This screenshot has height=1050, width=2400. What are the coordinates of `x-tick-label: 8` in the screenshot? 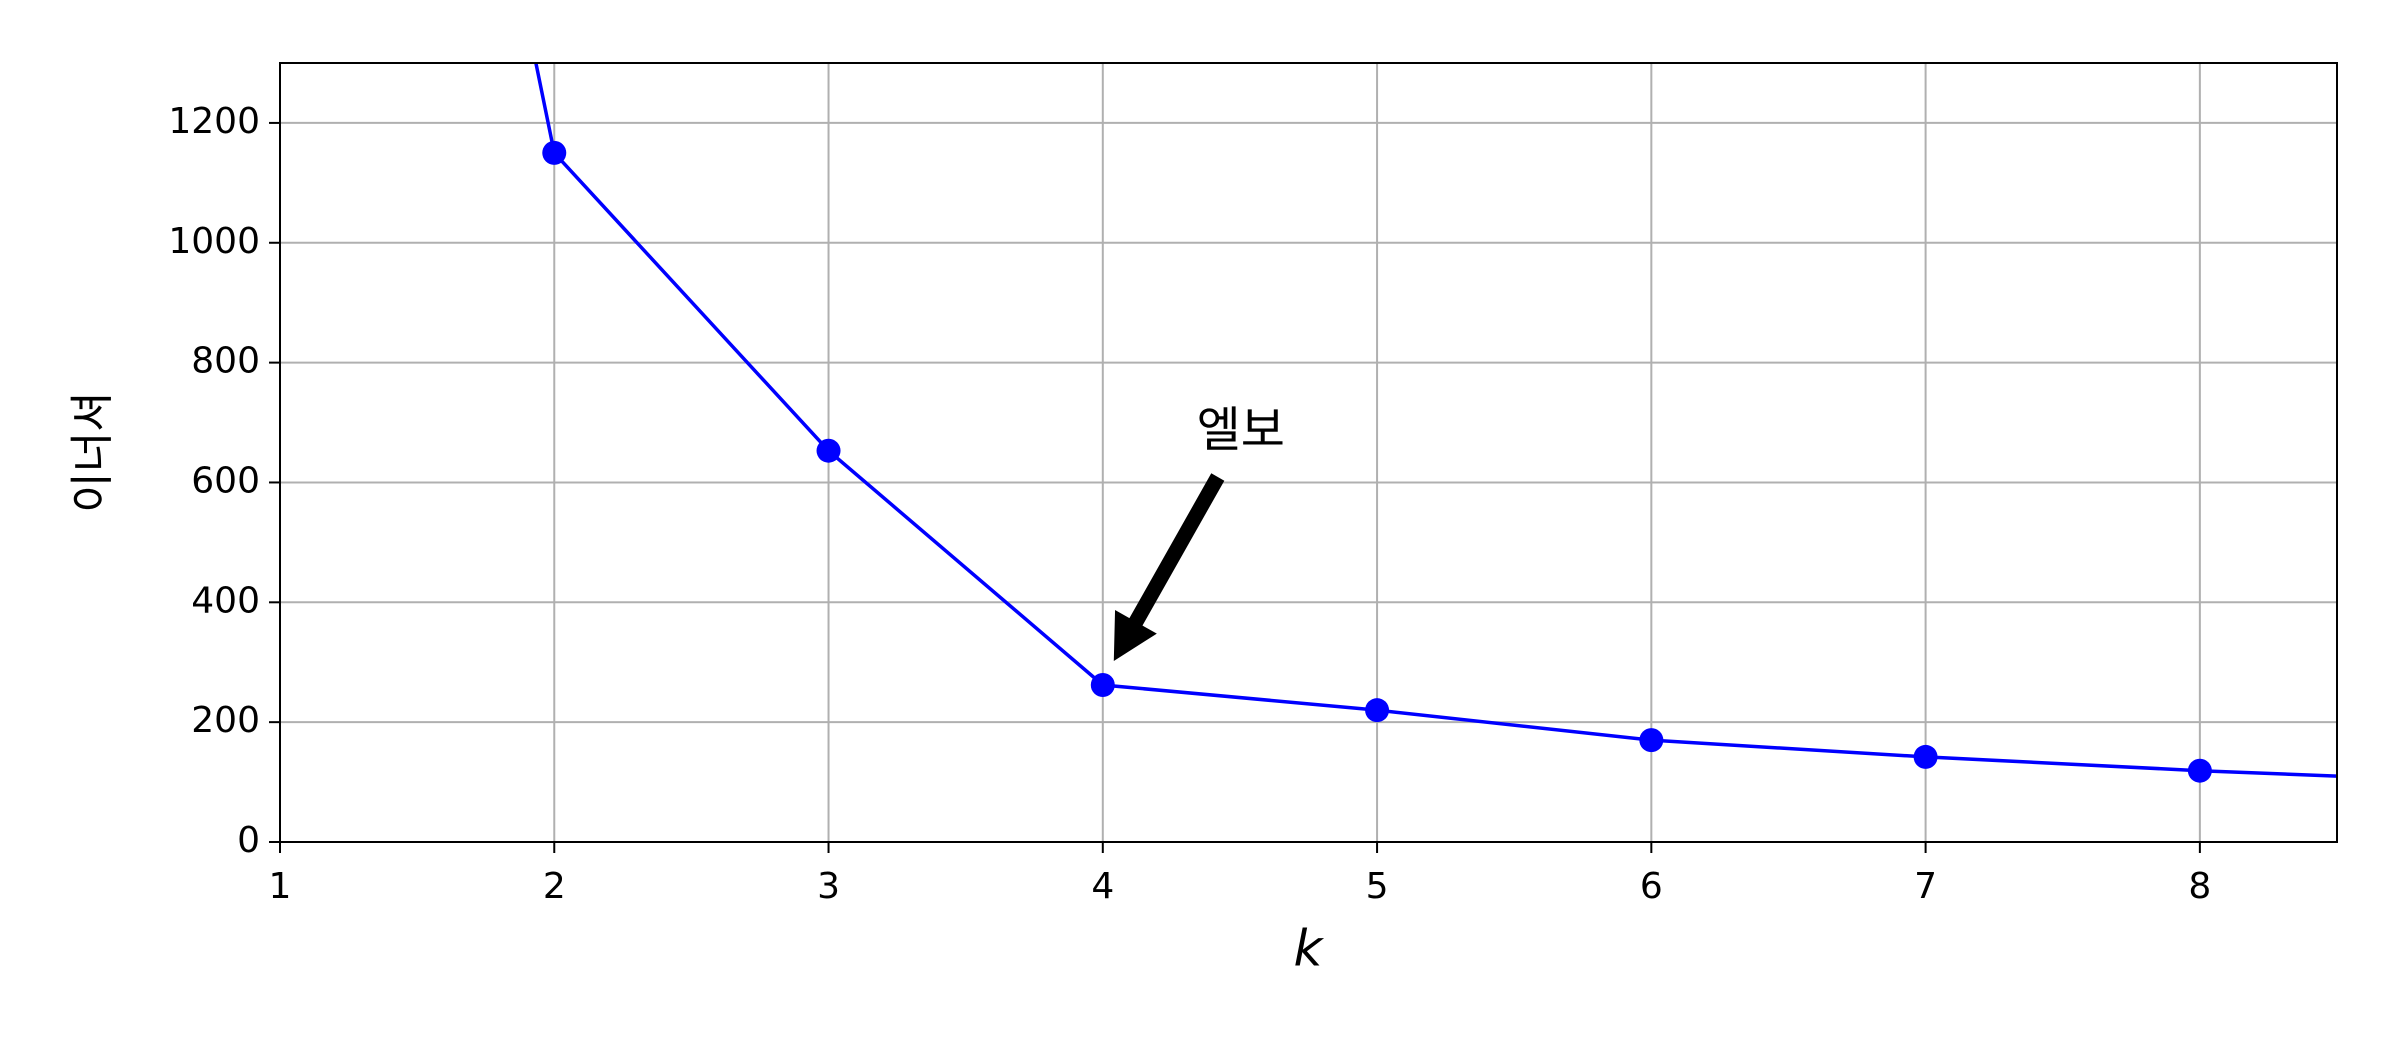 It's located at (2199, 886).